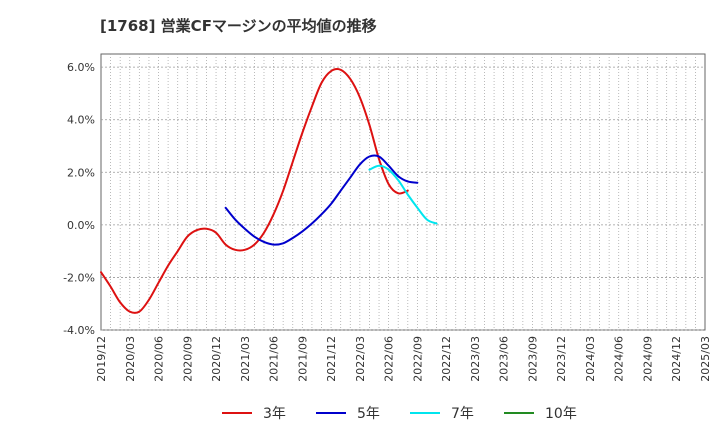  Describe the element at coordinates (676, 359) in the screenshot. I see `x-tick-label: 2024/12` at that location.